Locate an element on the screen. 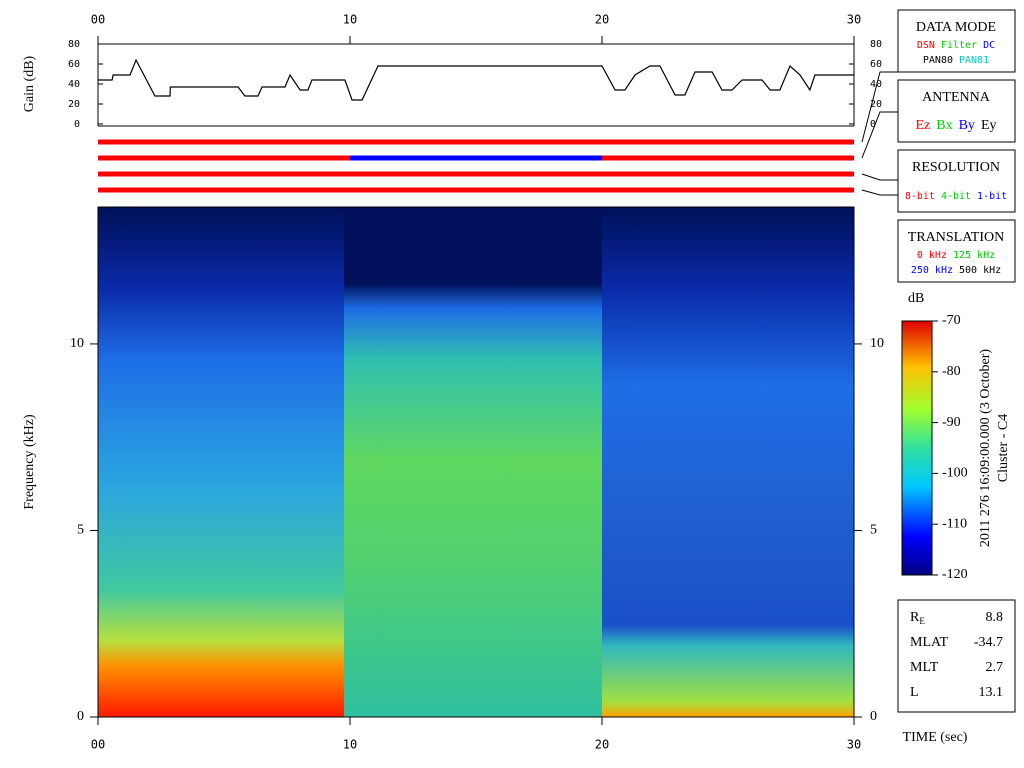 The width and height of the screenshot is (1024, 768). legend-row: DSN Filter DC is located at coordinates (956, 45).